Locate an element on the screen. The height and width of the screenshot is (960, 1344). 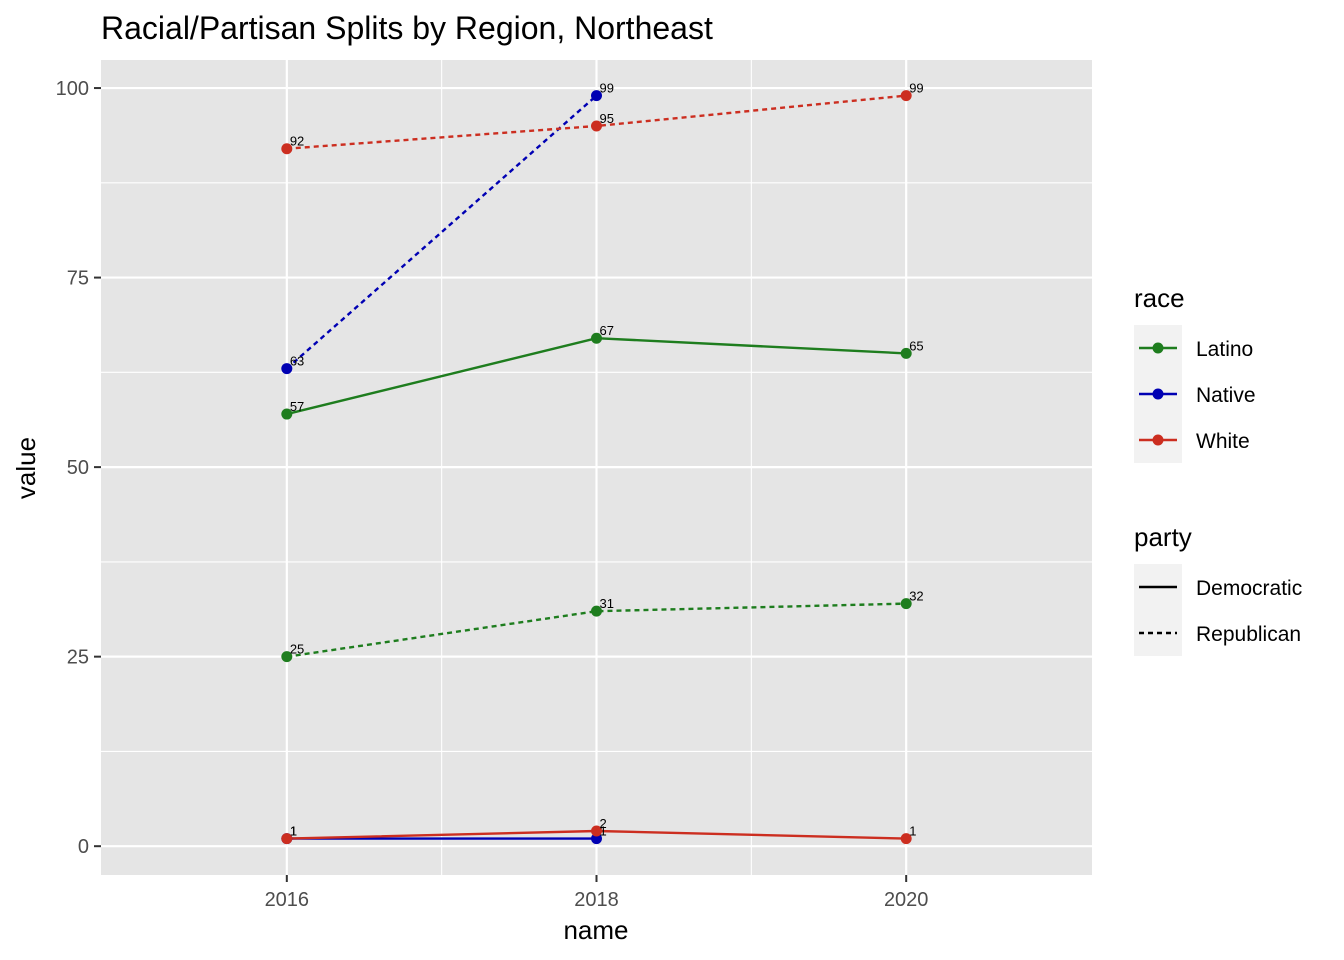
legend-key-point-white is located at coordinates (1158, 440).